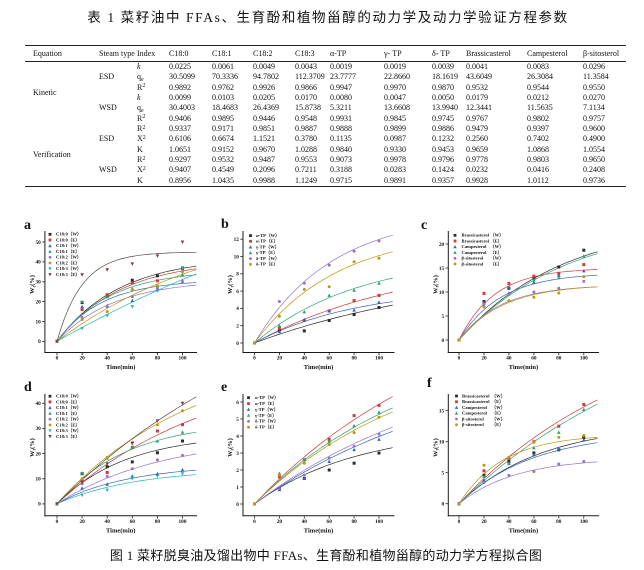 The width and height of the screenshot is (644, 570). I want to click on svg-text: b, so click(225, 224).